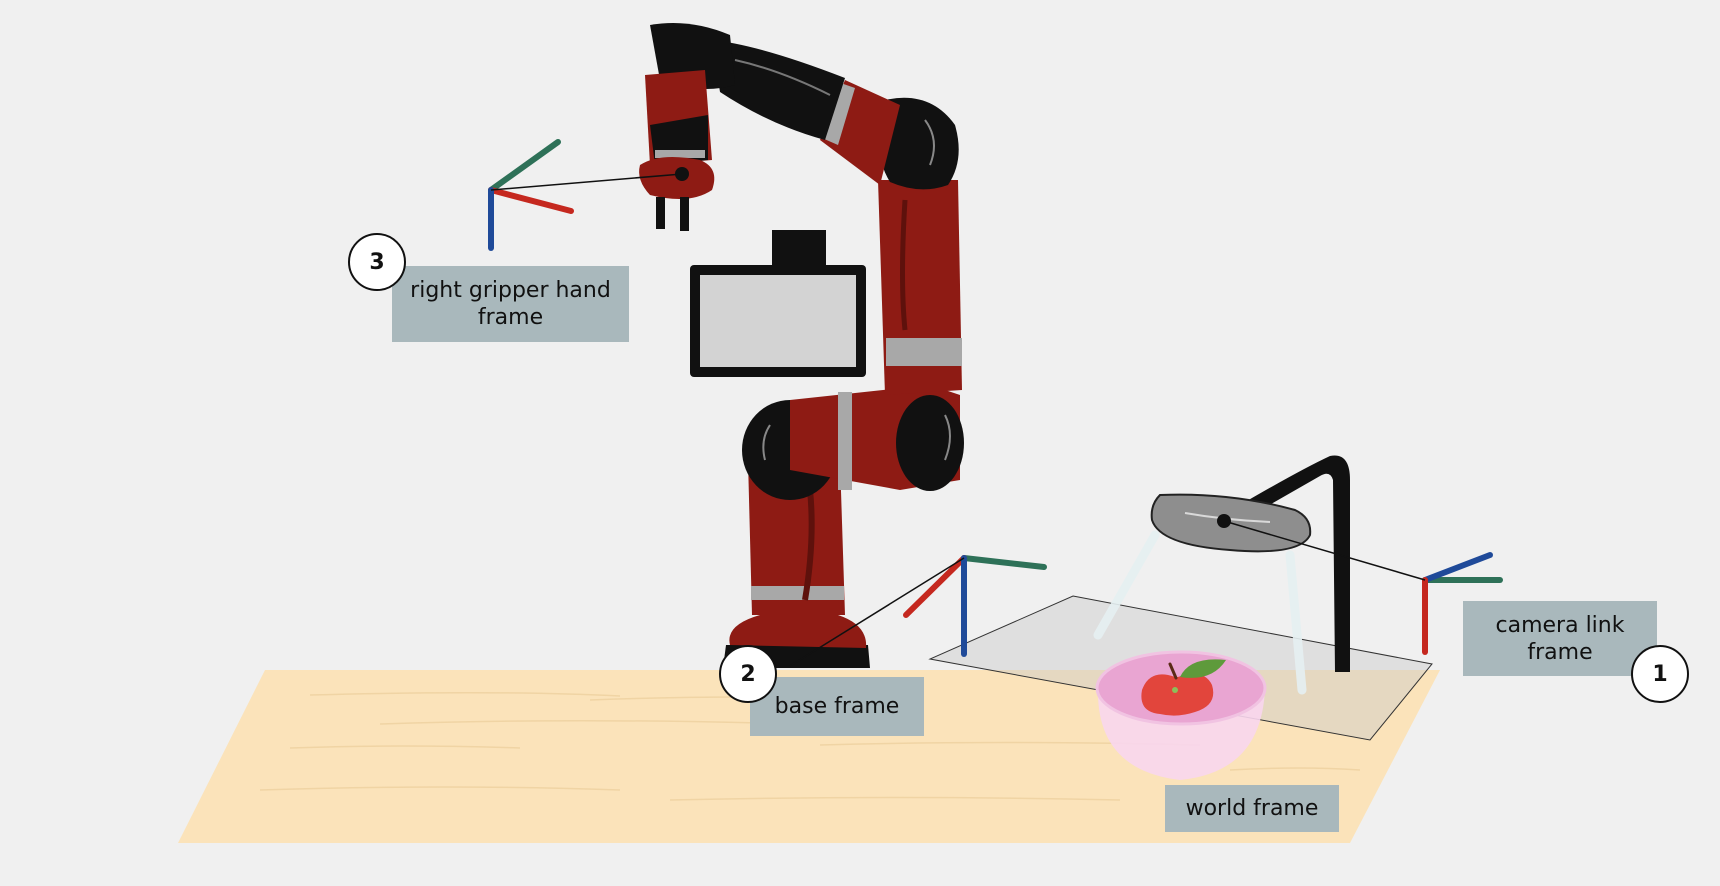  What do you see at coordinates (1183, 687) in the screenshot?
I see `apple-icon` at bounding box center [1183, 687].